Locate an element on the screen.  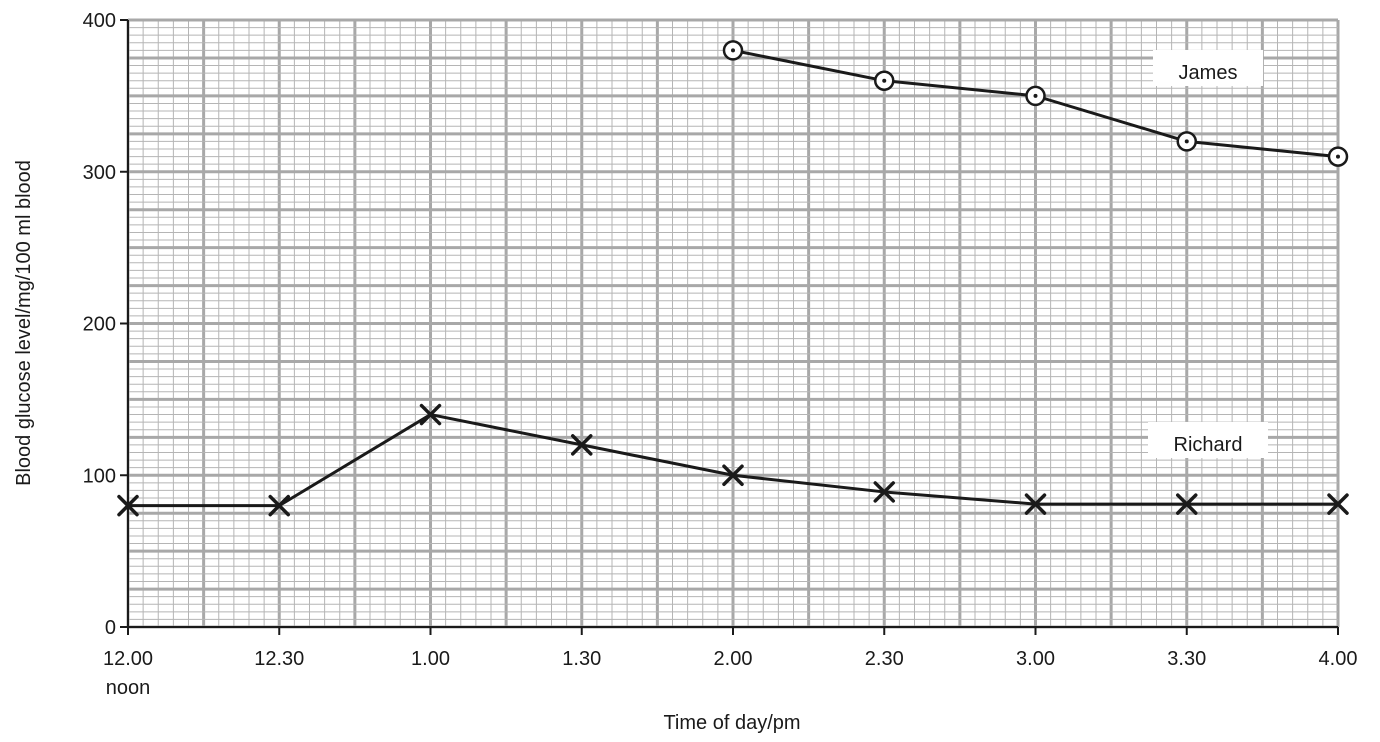
x-tick-label: 3.30 is located at coordinates (1186, 659).